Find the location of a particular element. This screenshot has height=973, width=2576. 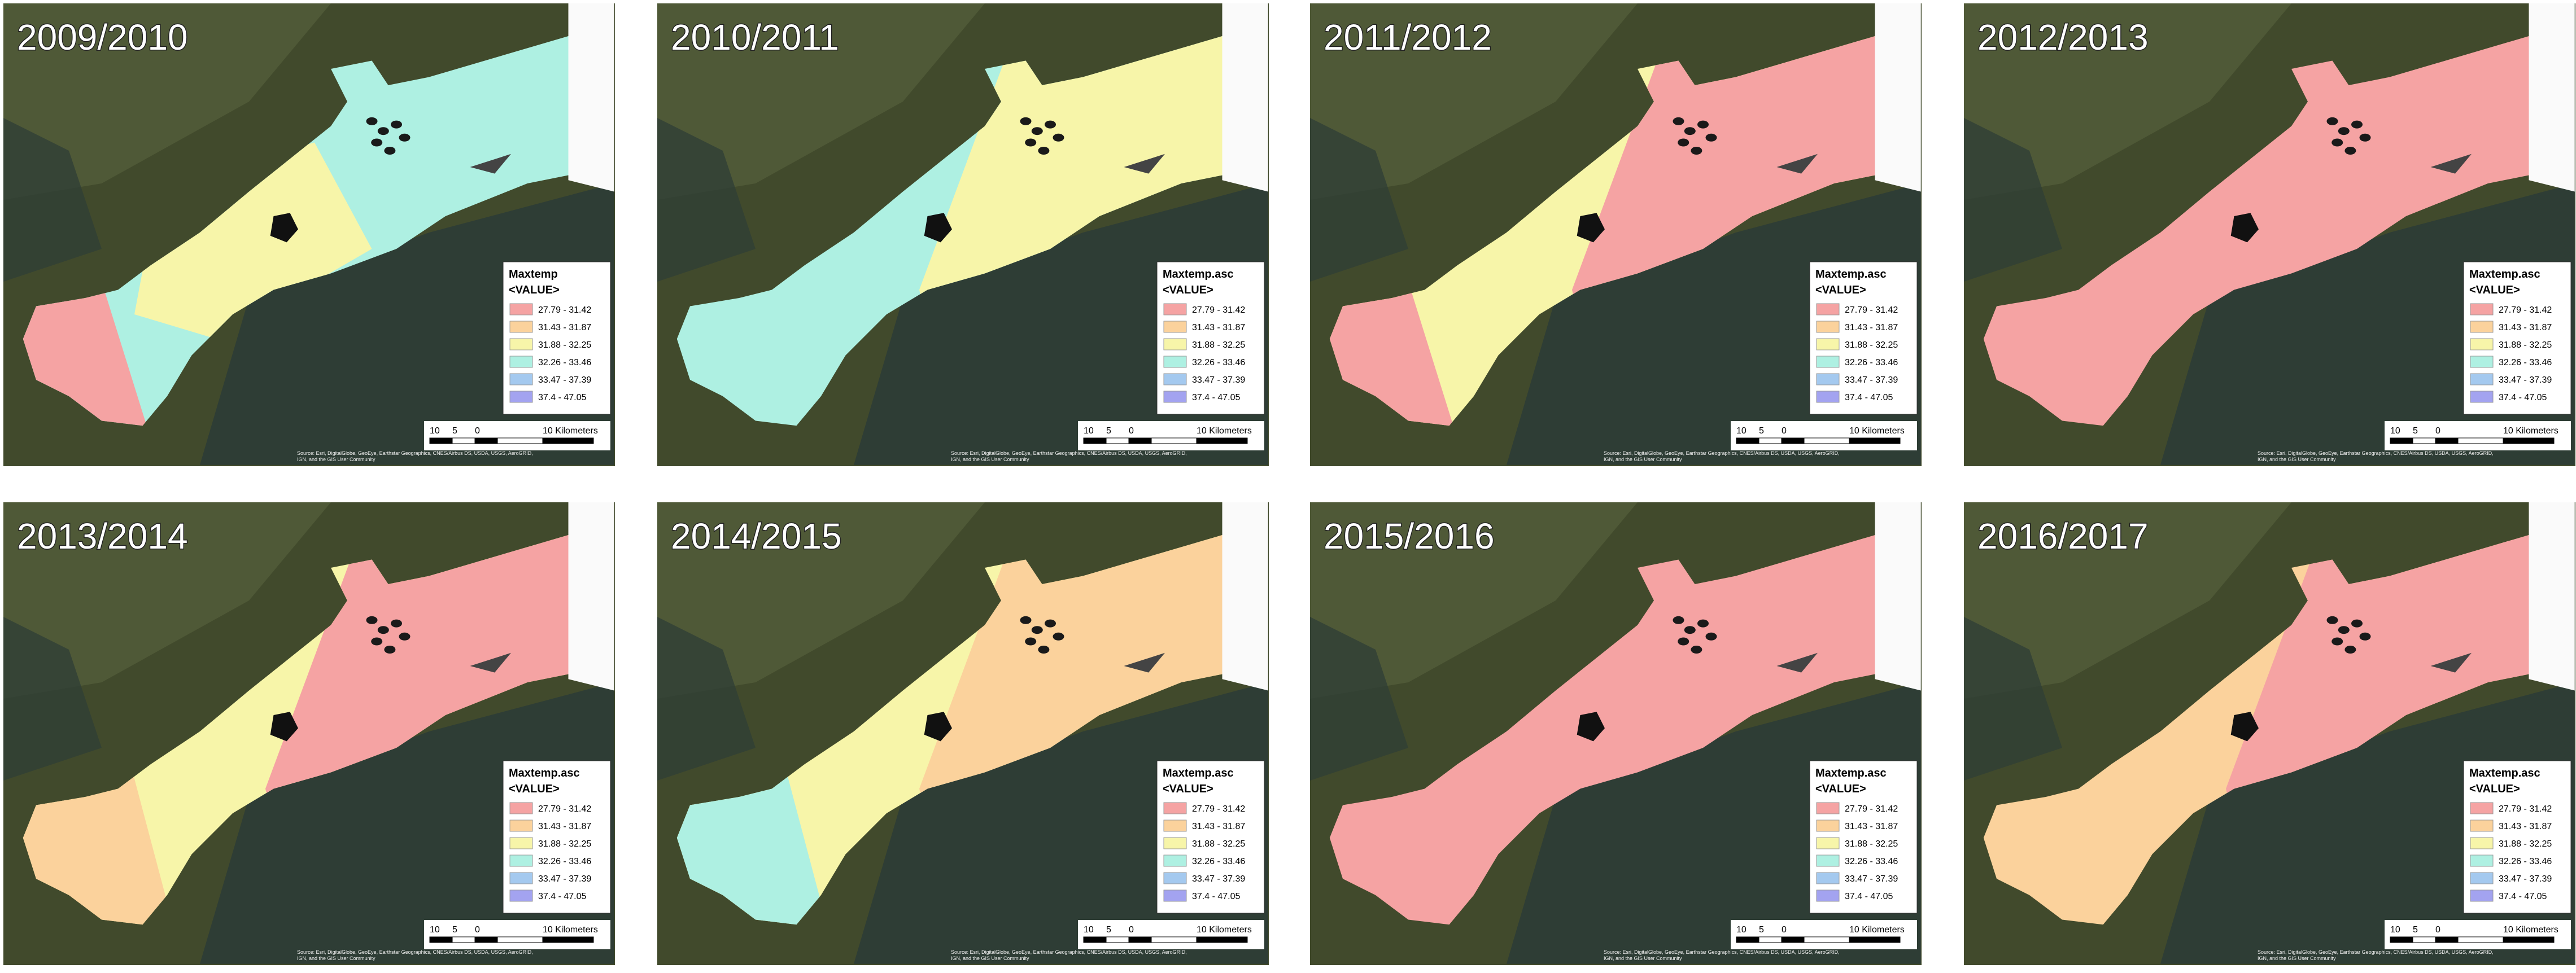

panel-title: 2013/2014 is located at coordinates (102, 536).